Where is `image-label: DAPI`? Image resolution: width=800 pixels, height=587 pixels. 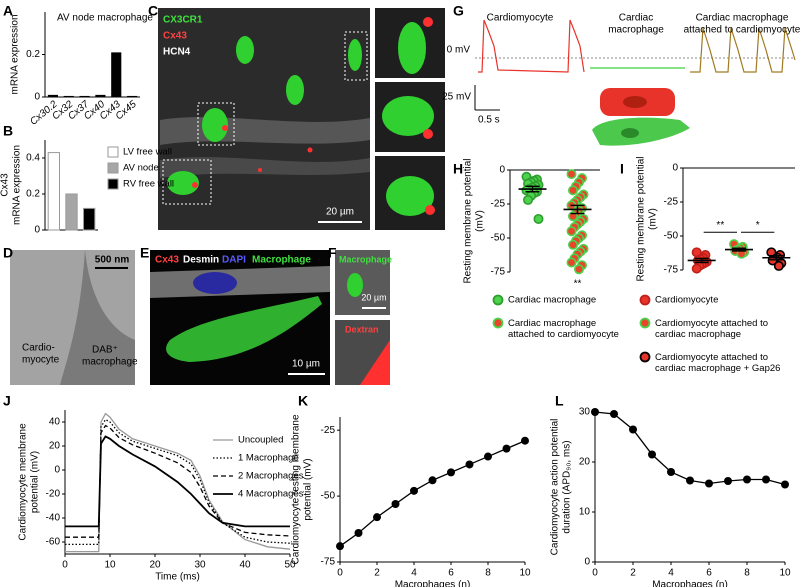
image-label: DAPI is located at coordinates (234, 260).